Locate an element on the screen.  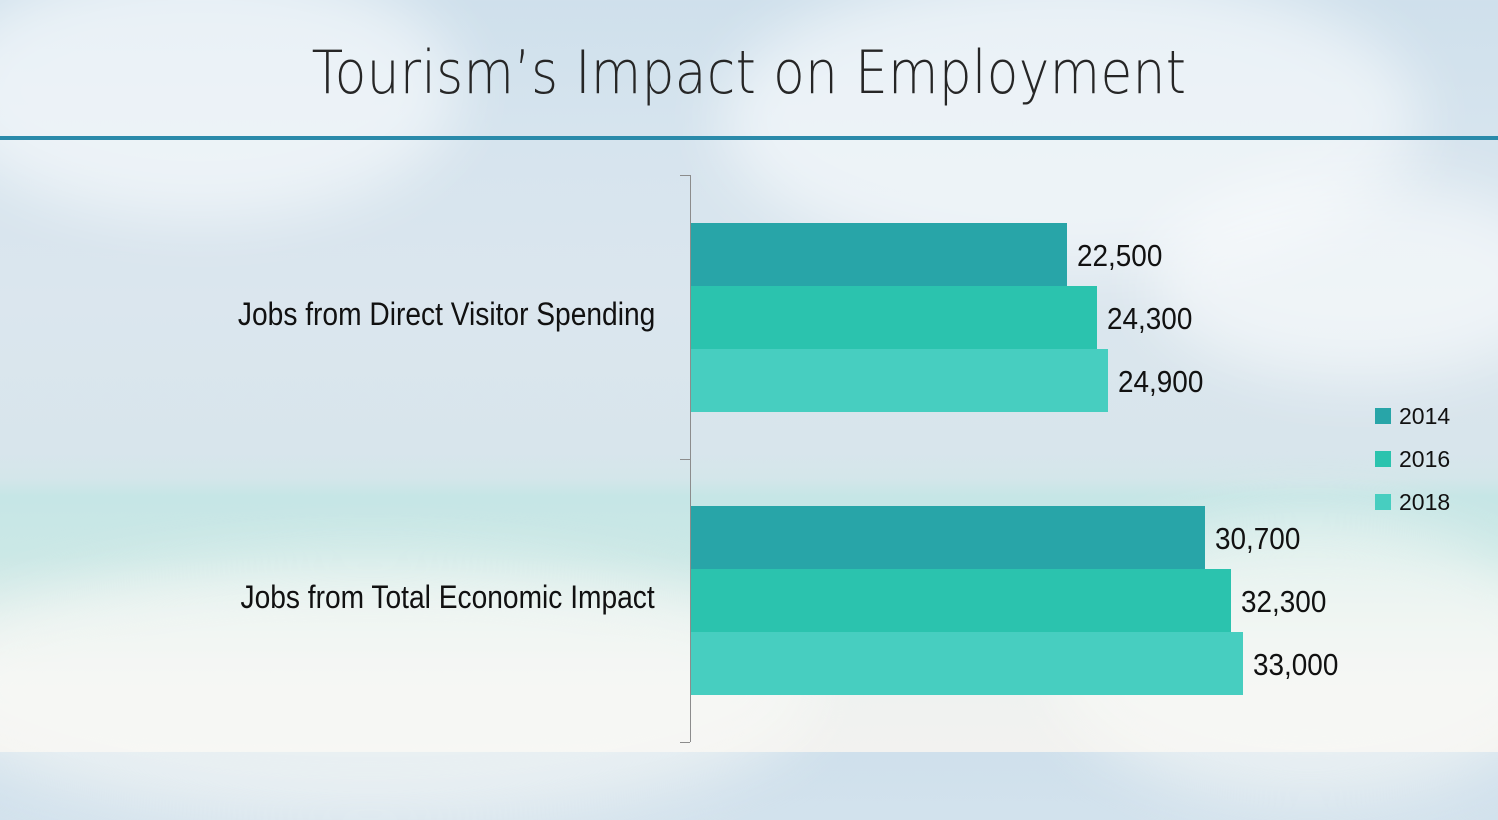
value-label: 33,000 is located at coordinates (1296, 664).